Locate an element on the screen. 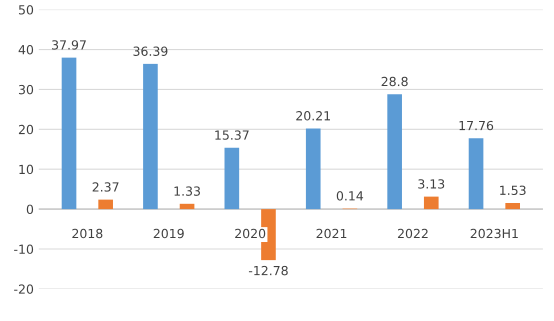 The image size is (554, 321). x-tick-label: 2022 is located at coordinates (413, 233).